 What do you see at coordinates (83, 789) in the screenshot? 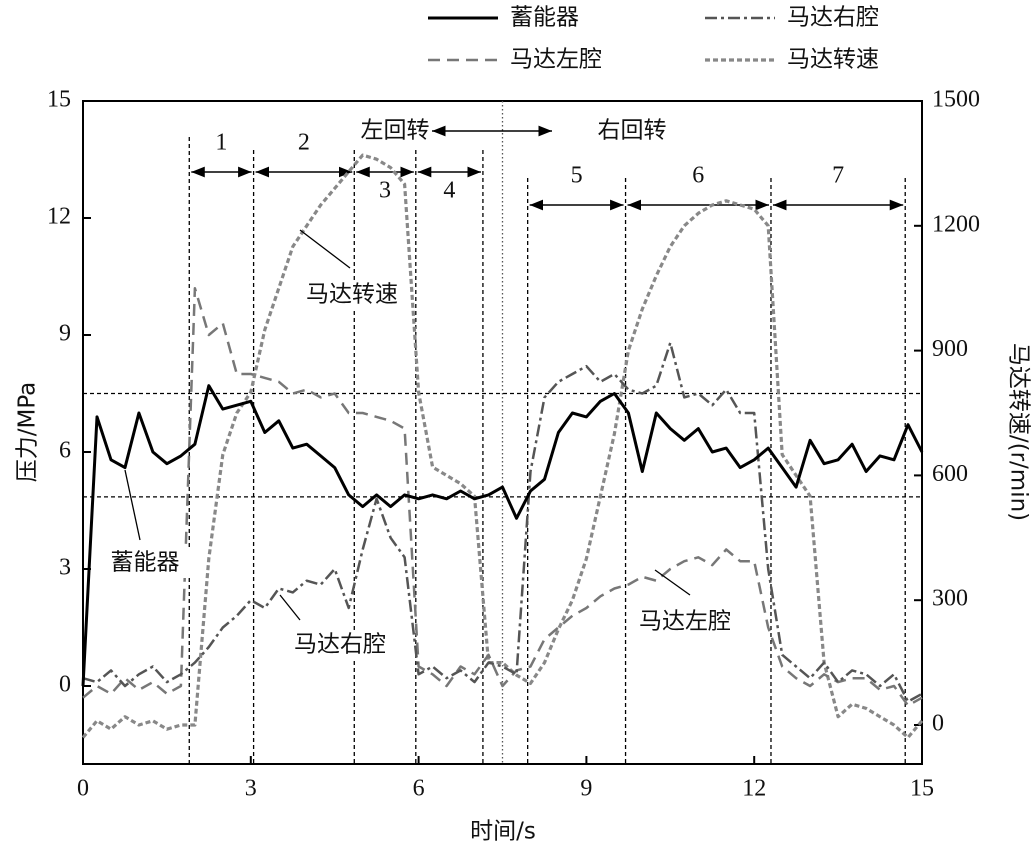
I see `x-tick-label: 0` at bounding box center [83, 789].